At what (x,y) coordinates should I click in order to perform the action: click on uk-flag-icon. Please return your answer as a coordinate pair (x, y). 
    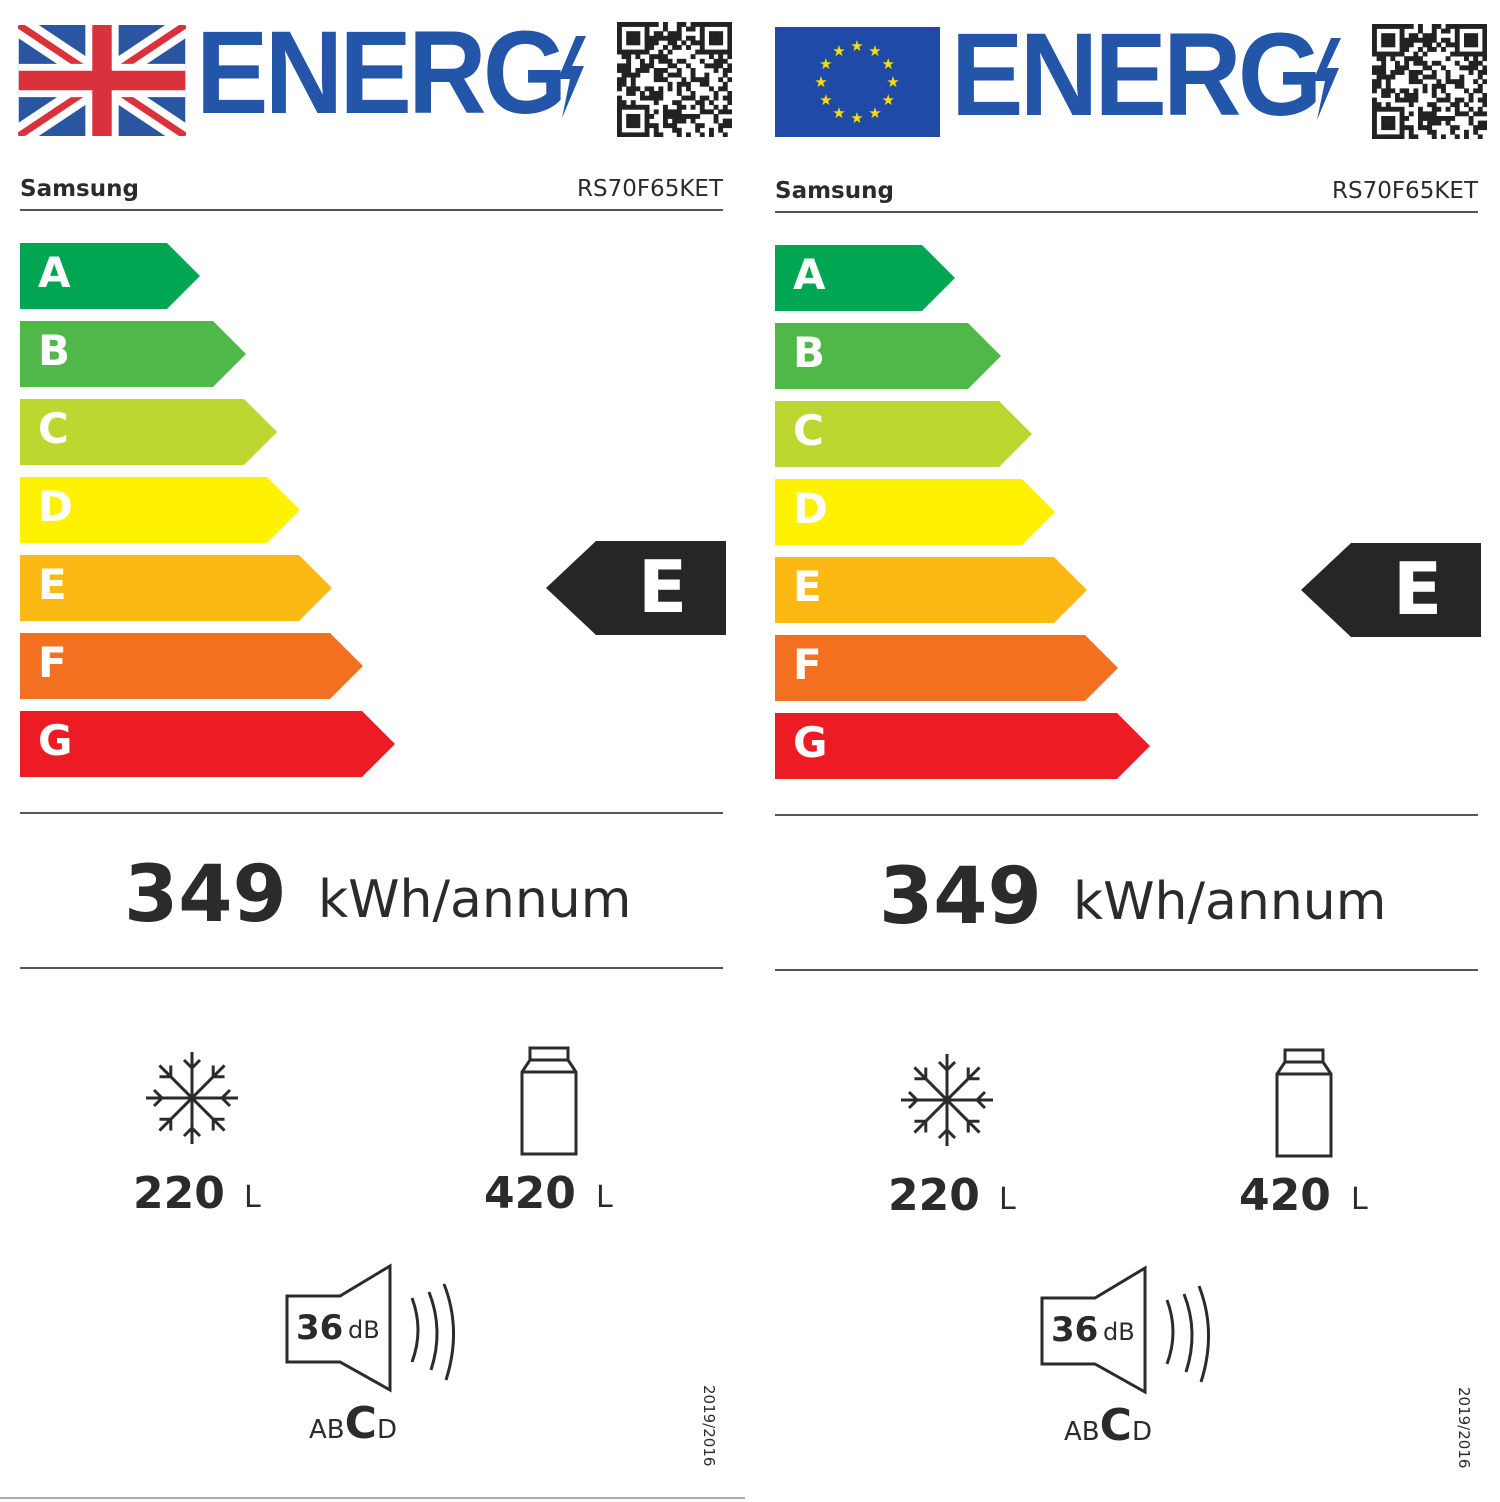
    Looking at the image, I should click on (102, 80).